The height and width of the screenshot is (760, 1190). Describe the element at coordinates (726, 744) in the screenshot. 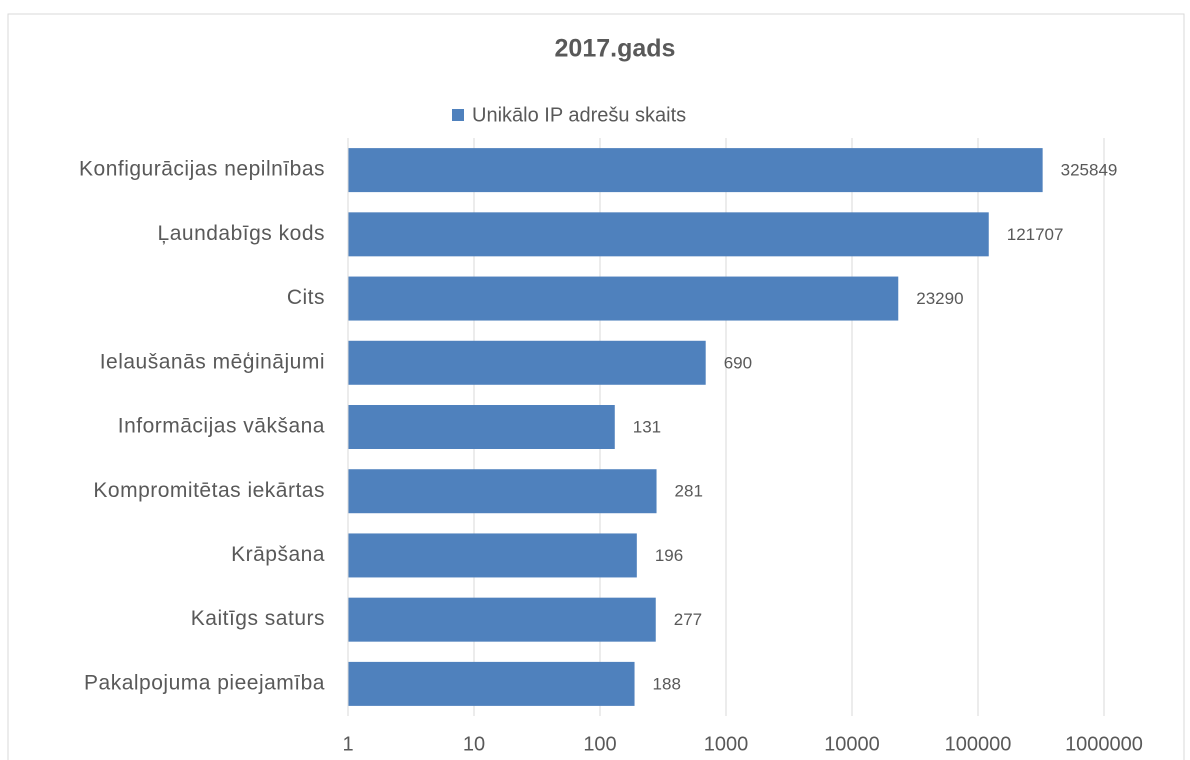

I see `x-tick-label: 1000` at that location.